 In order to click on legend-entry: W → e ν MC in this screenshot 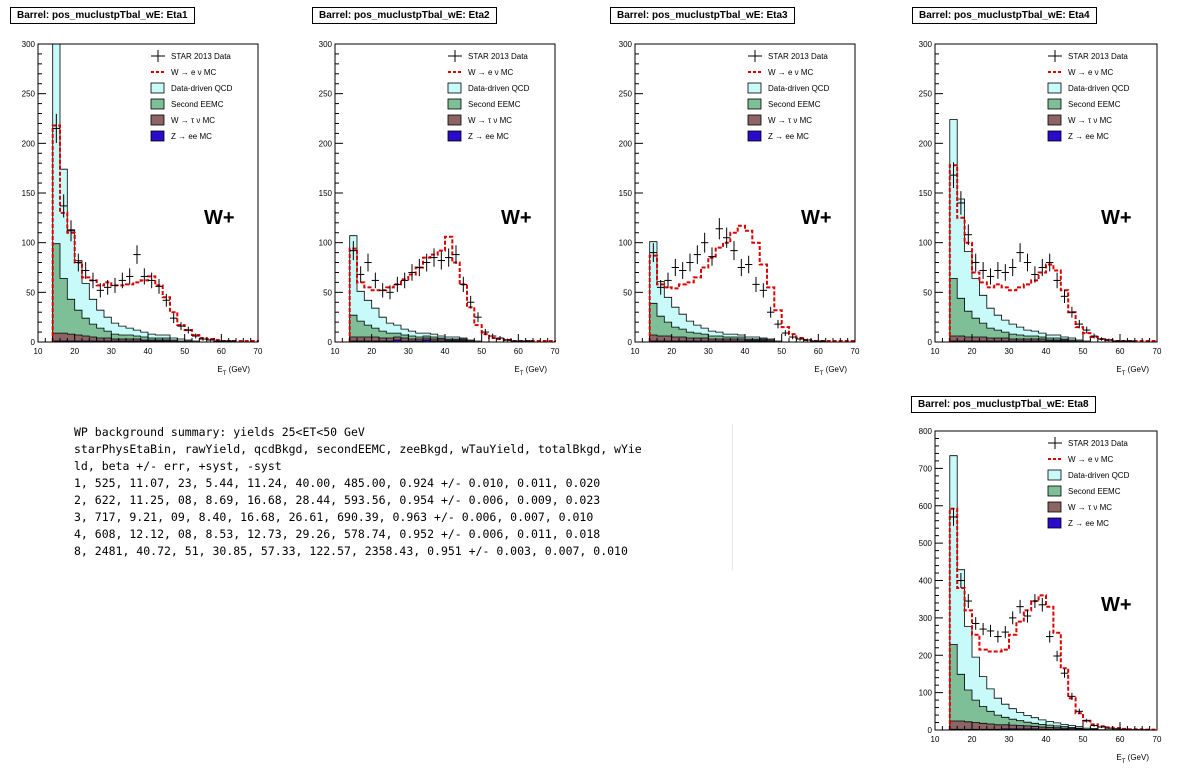, I will do `click(1081, 459)`.